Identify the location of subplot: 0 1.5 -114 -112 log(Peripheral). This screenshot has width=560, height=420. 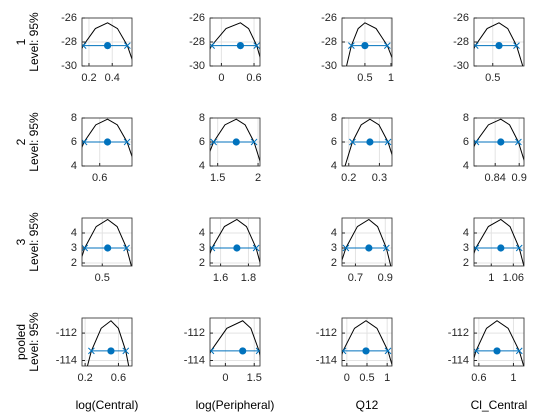
(229, 364).